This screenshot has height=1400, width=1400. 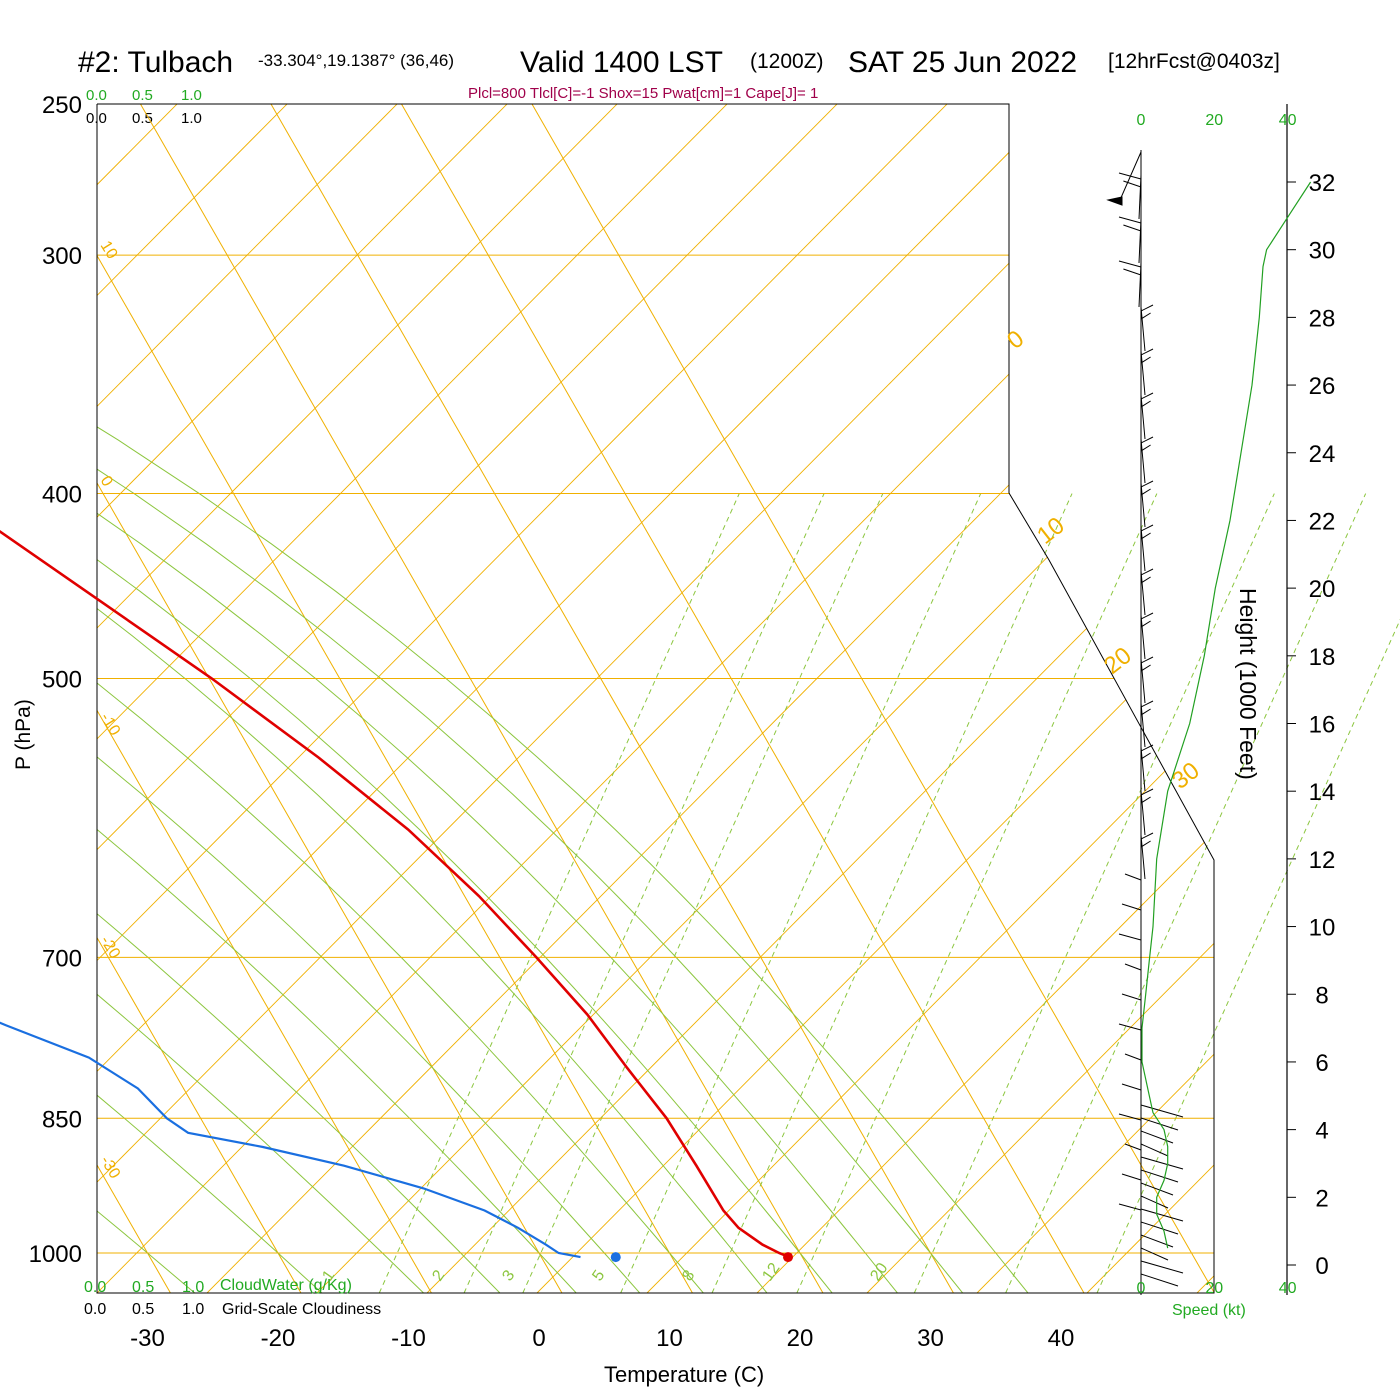 I want to click on cloudiness-scale-bottom: 0.0 0.5 1.0 Grid-Scale Cloudiness, so click(x=232, y=1309).